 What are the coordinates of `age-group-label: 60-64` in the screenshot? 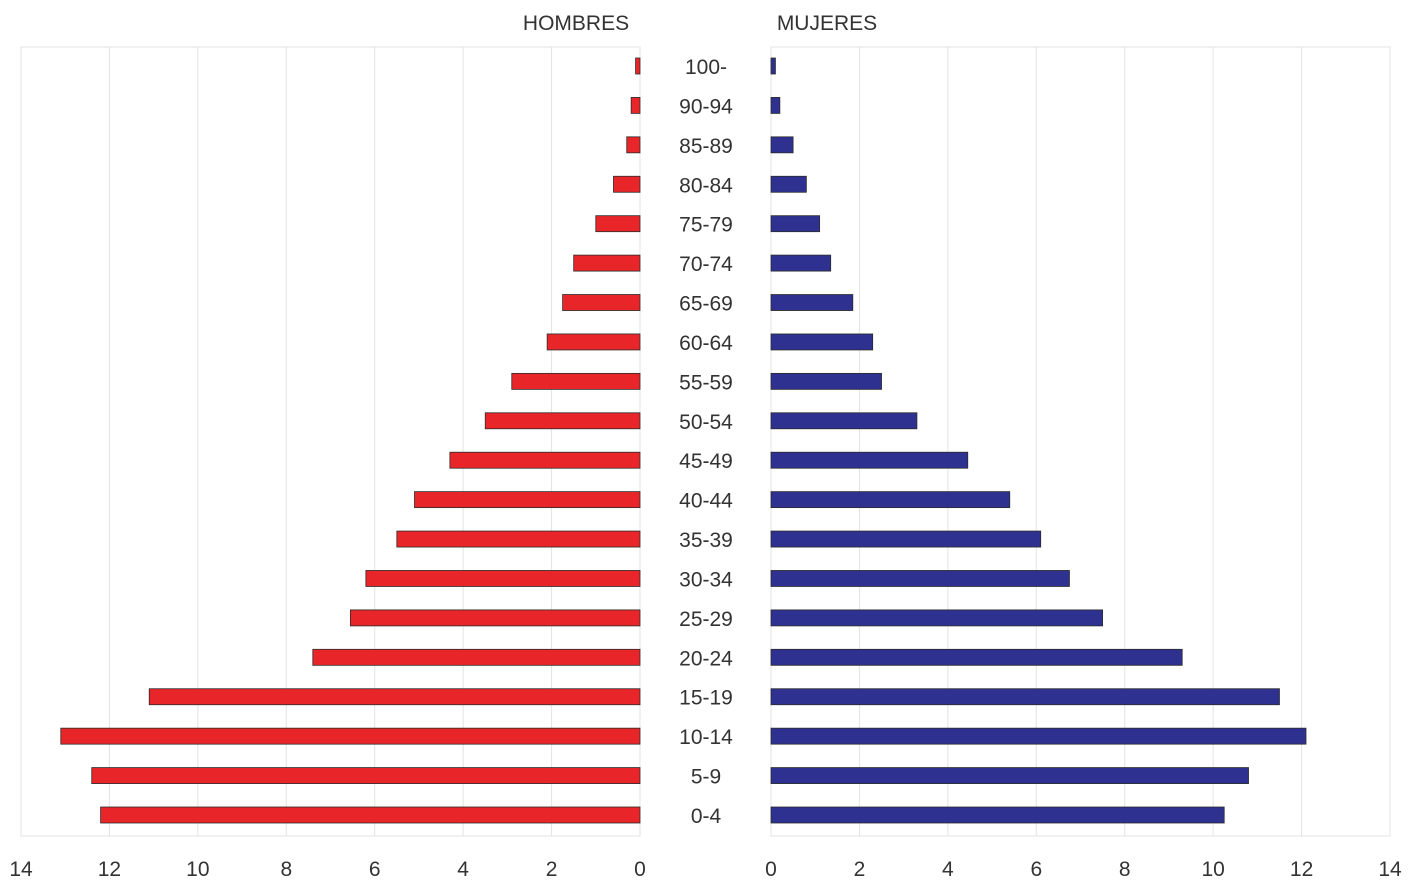 It's located at (706, 343).